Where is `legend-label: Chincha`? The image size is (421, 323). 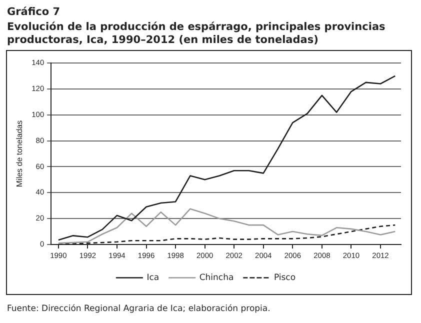
legend-label: Chincha is located at coordinates (216, 277).